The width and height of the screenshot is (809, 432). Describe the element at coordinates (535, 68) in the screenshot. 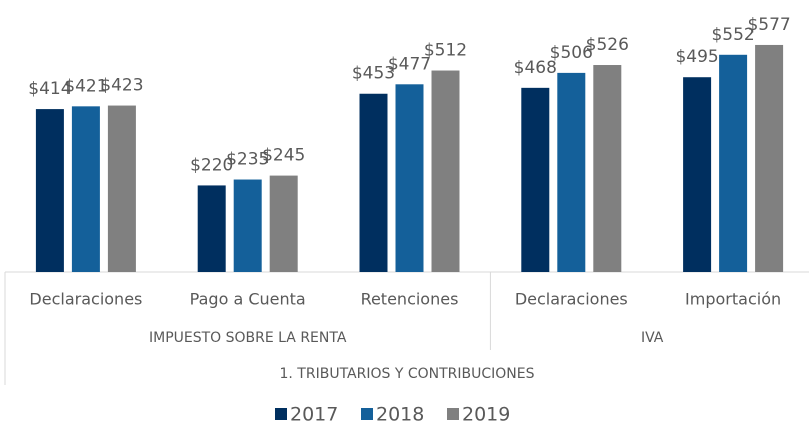

I see `data-label: $468` at that location.